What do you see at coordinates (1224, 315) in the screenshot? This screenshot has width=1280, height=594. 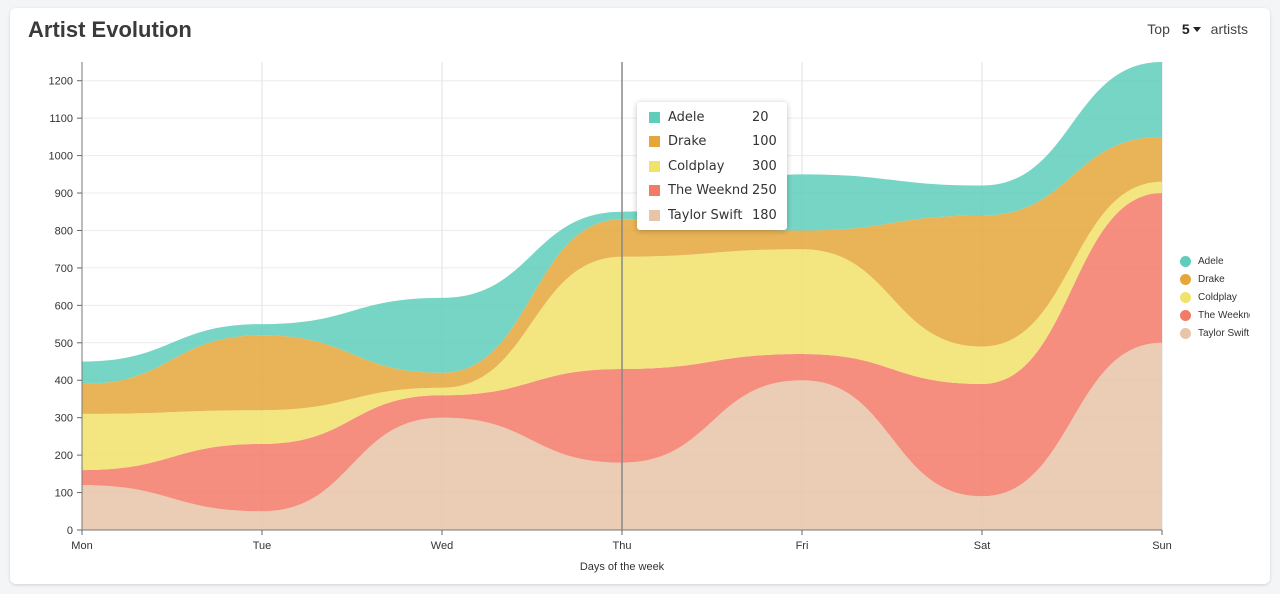 I see `legend-label: The Weeknd` at bounding box center [1224, 315].